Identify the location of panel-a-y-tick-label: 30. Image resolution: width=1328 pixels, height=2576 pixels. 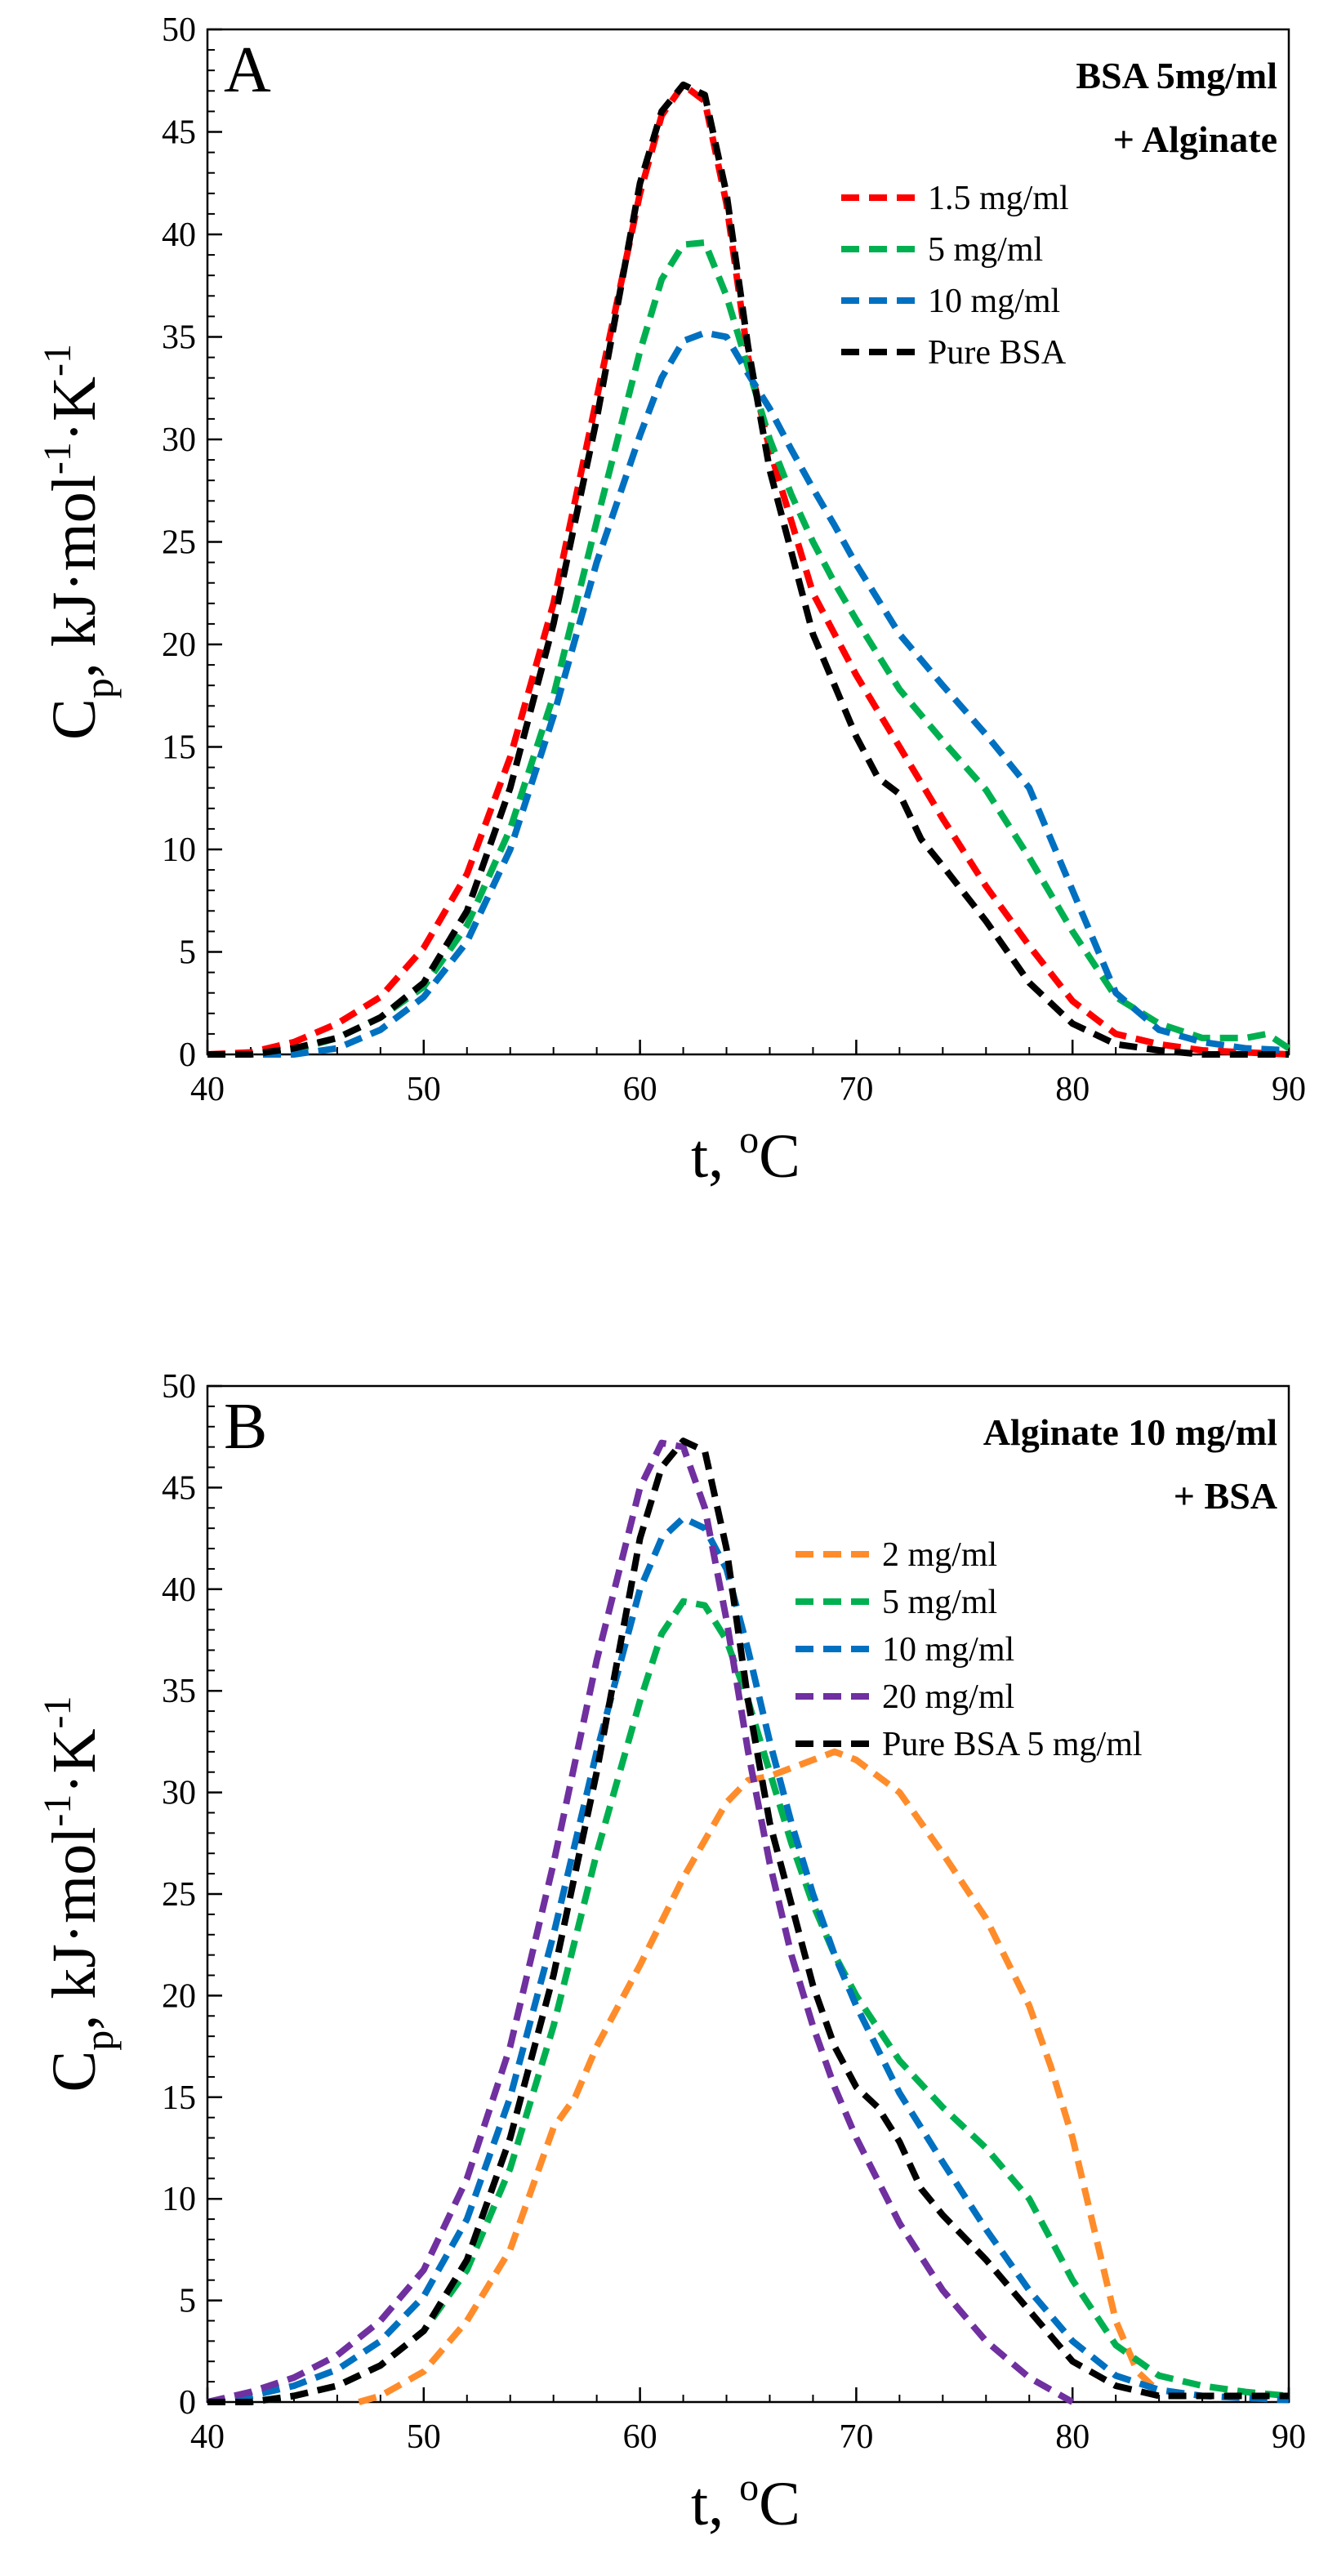
(179, 440).